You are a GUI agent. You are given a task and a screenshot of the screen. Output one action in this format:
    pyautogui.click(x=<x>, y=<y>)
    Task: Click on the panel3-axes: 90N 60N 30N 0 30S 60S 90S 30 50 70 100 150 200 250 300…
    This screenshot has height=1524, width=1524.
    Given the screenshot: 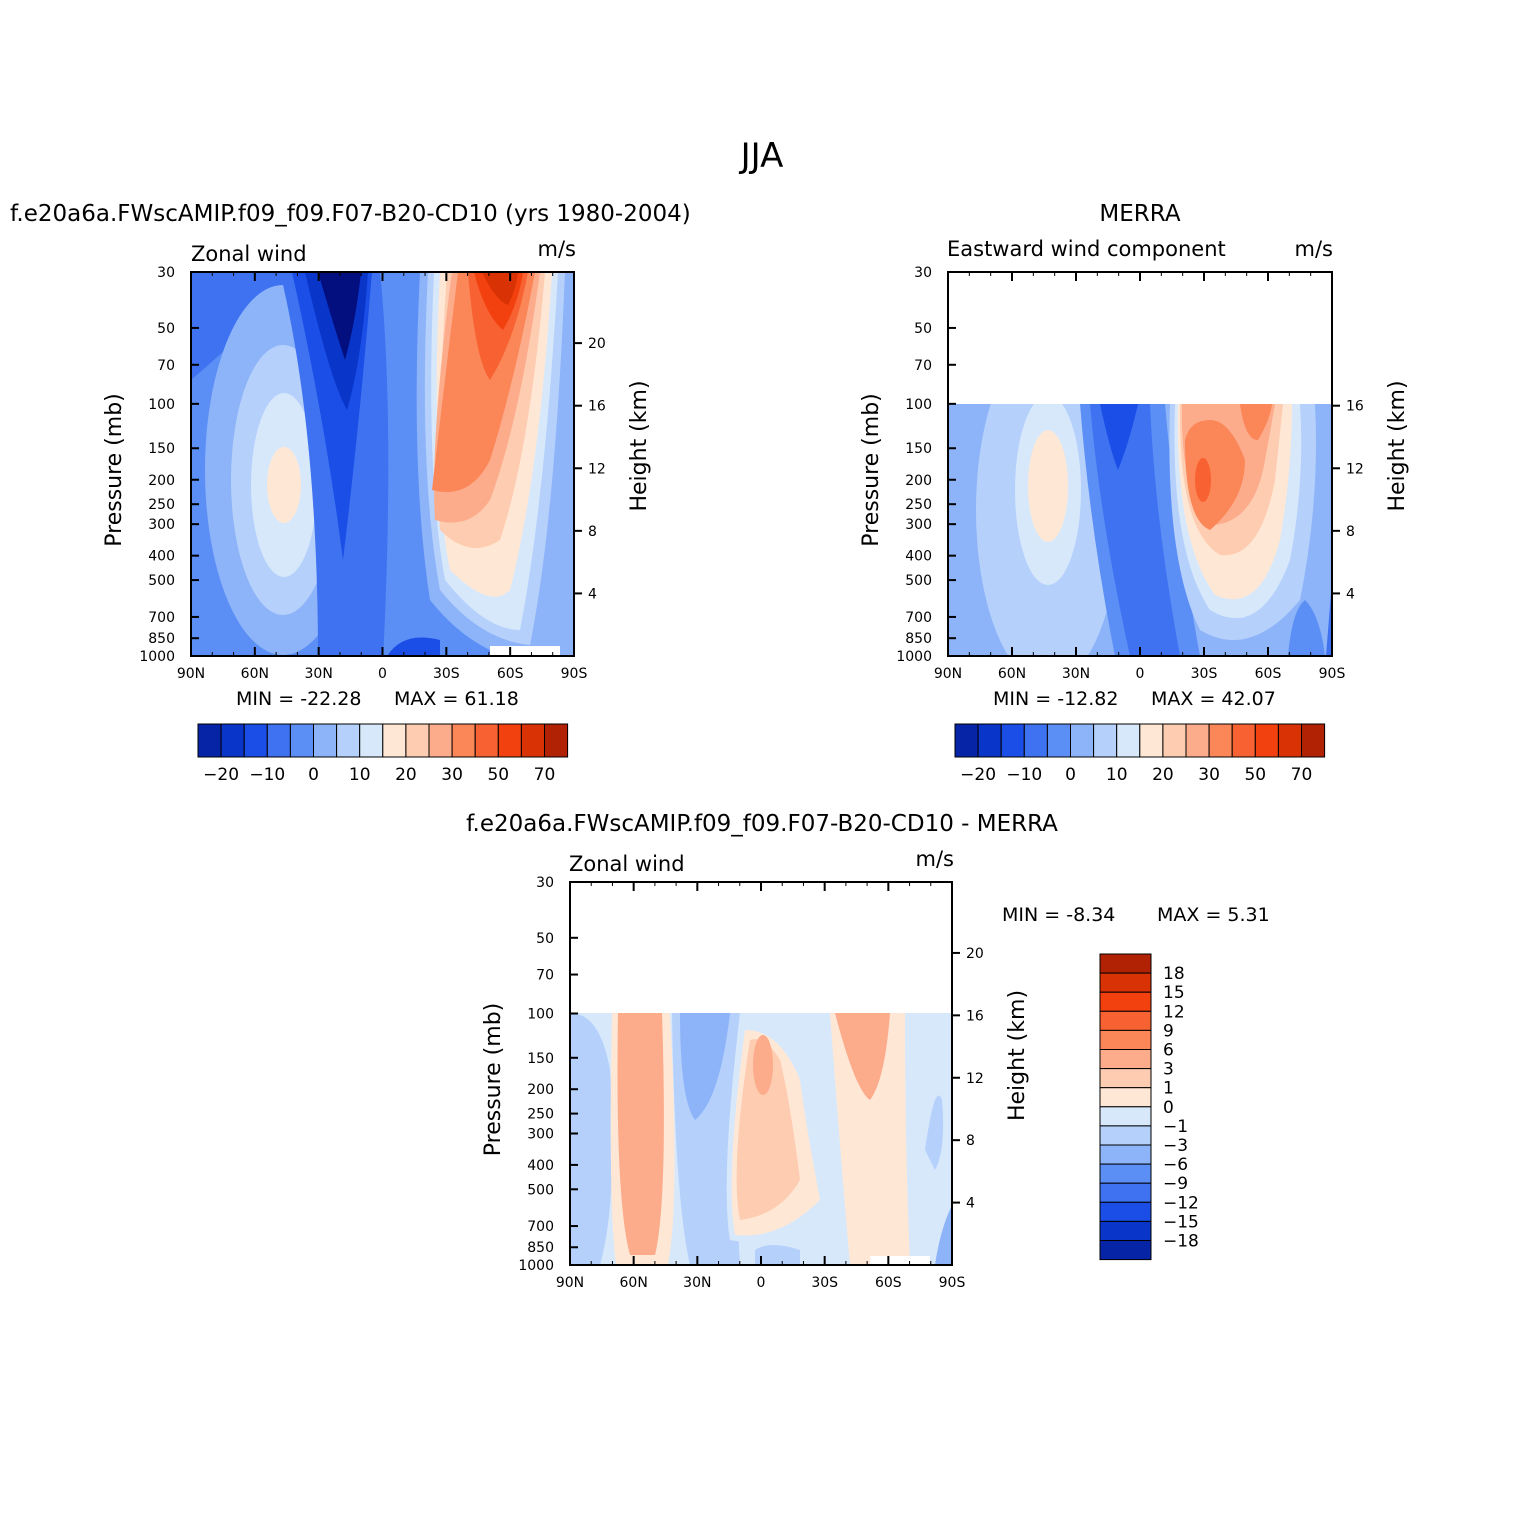 What is the action you would take?
    pyautogui.click(x=755, y=1083)
    